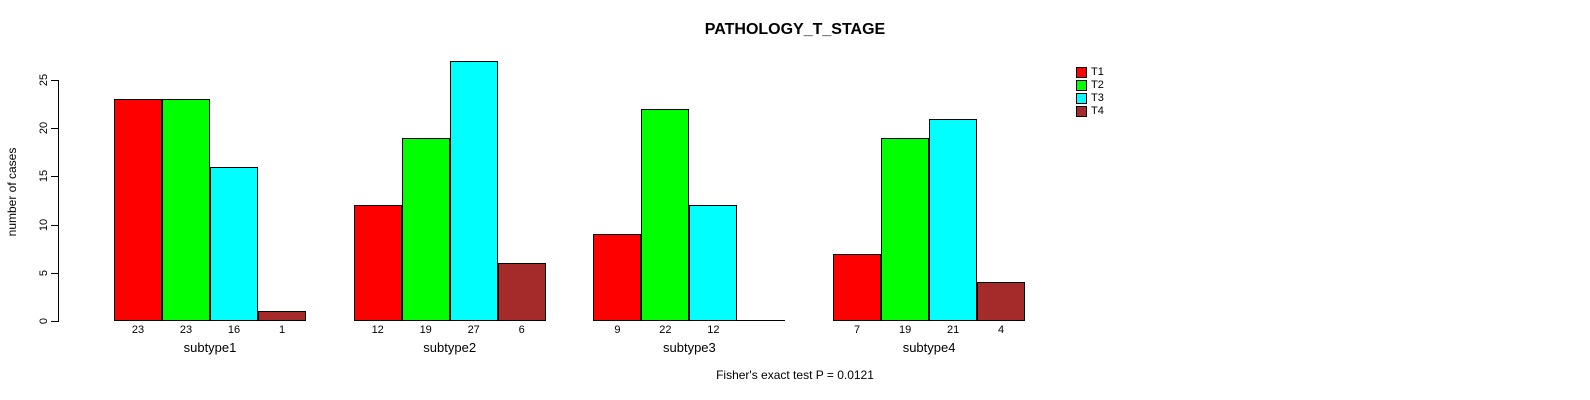  I want to click on y-axis-tick-label: 20, so click(44, 128).